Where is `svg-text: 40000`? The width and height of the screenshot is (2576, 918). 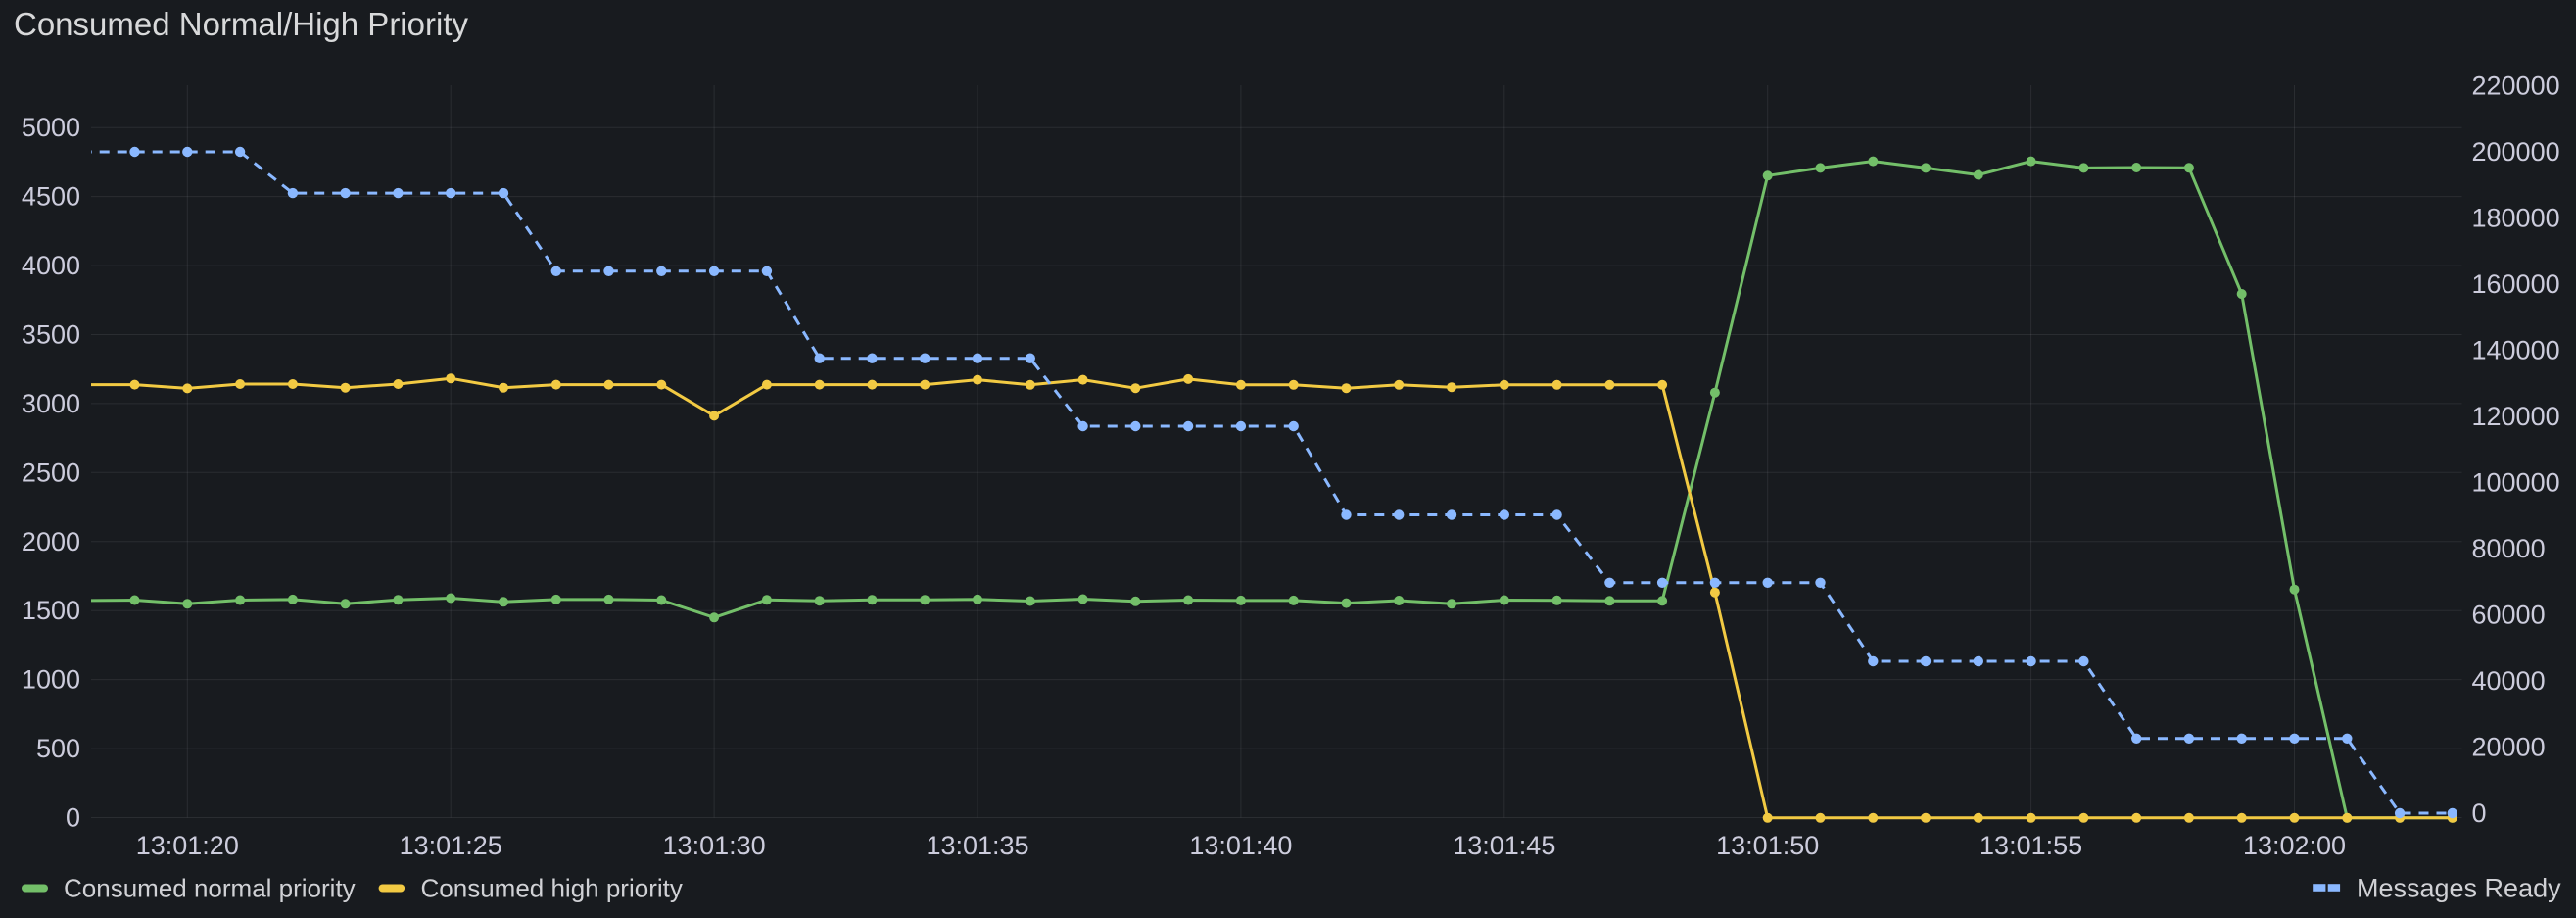
svg-text: 40000 is located at coordinates (2509, 681).